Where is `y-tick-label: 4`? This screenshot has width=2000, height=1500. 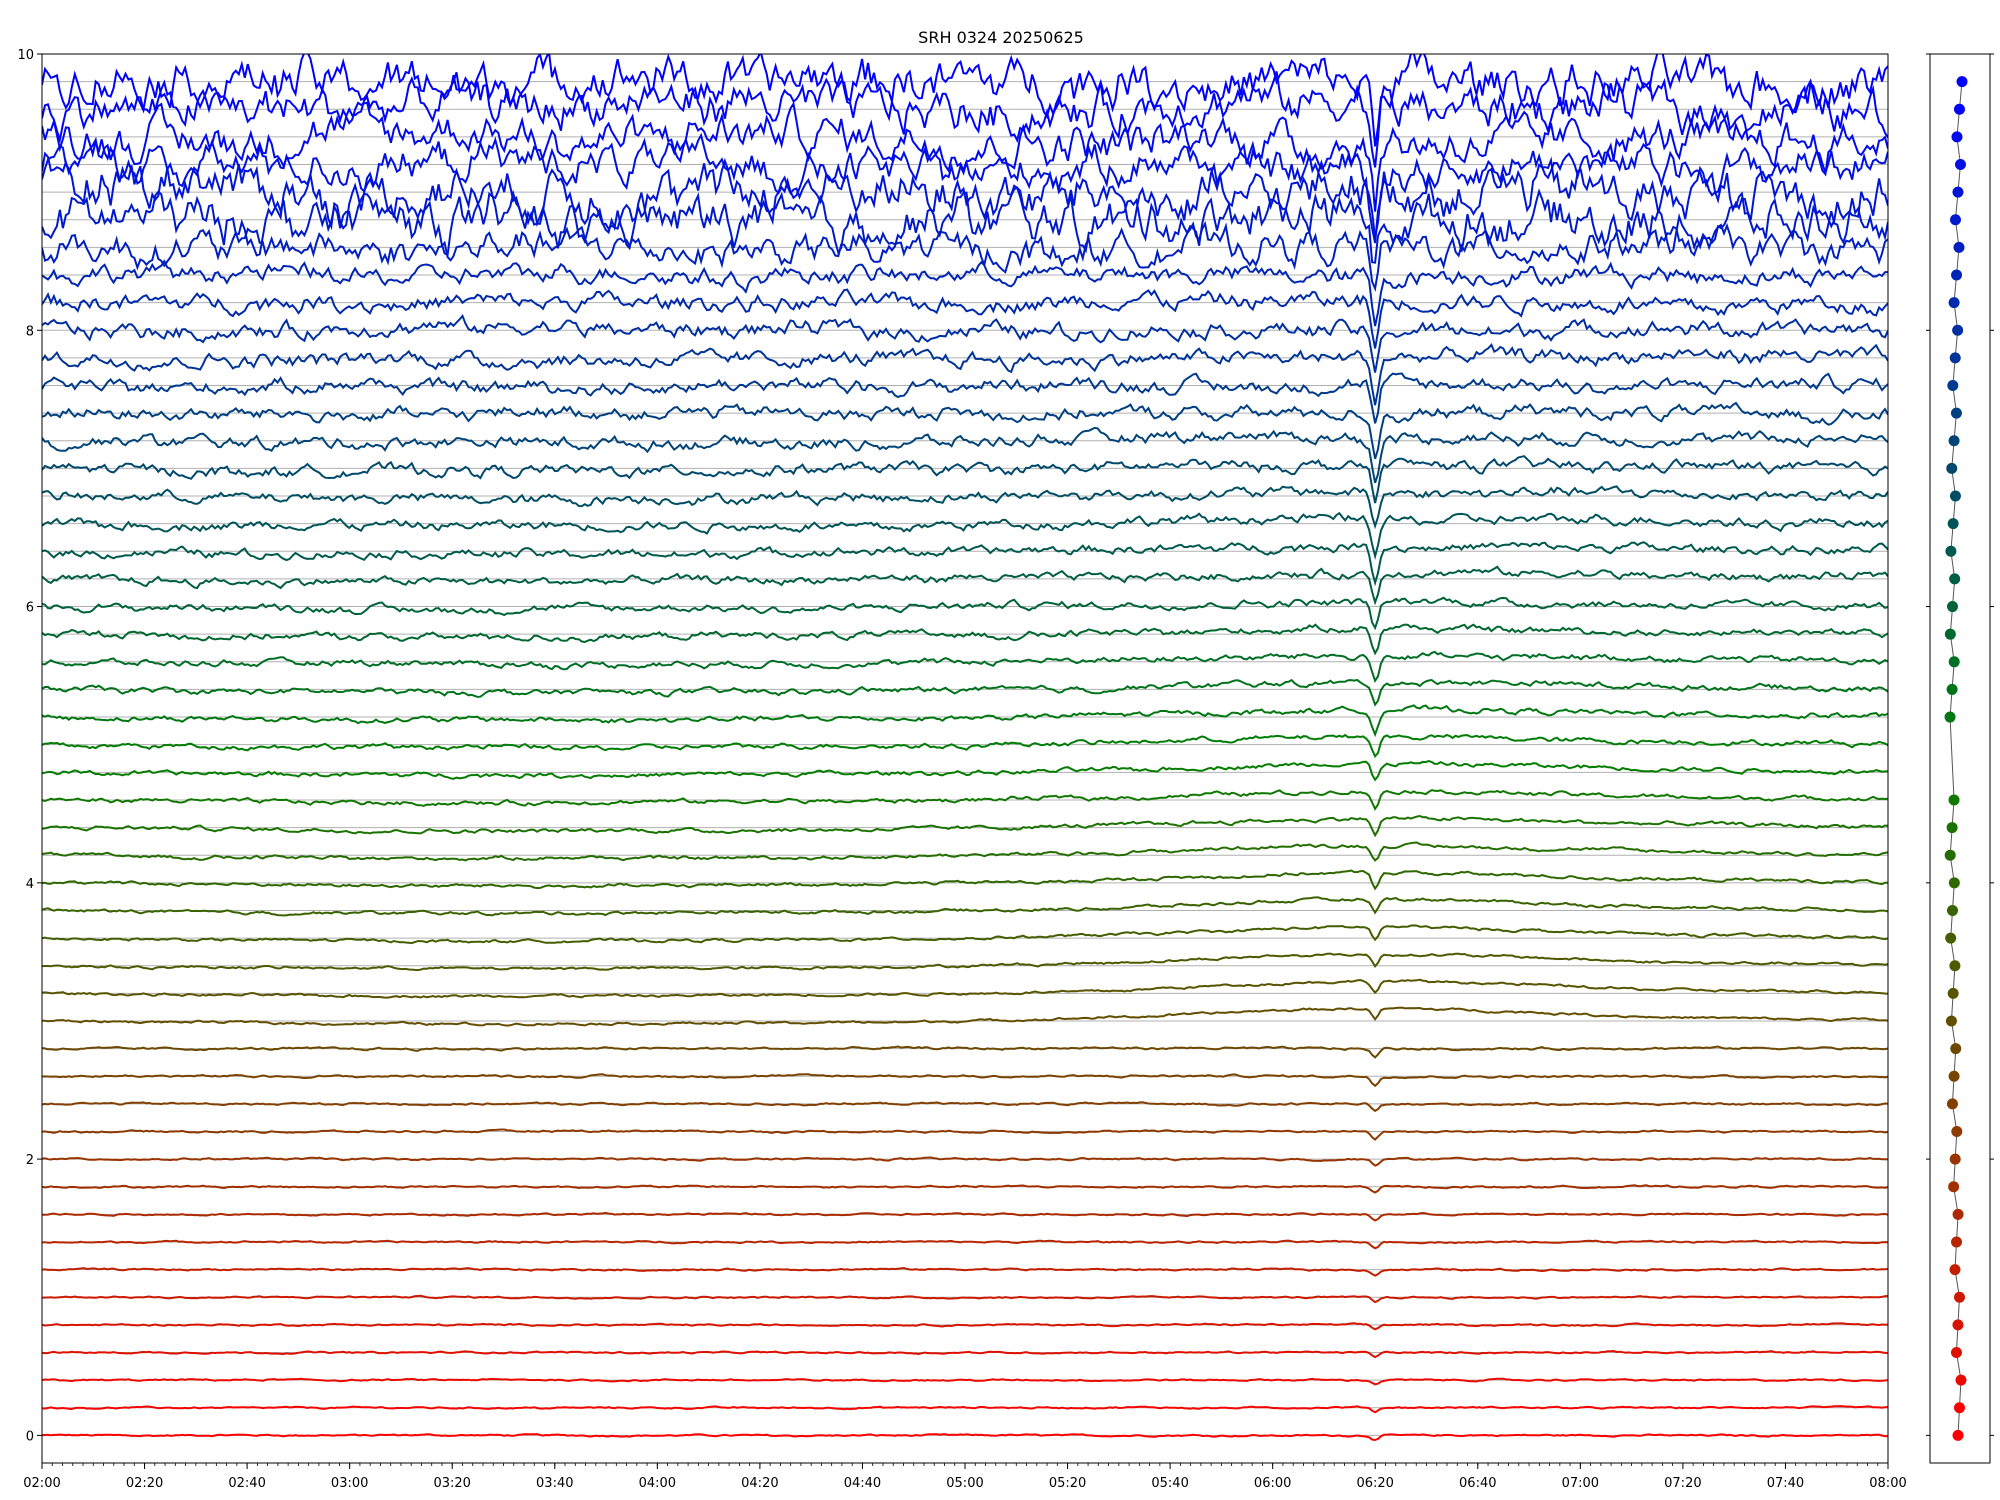
y-tick-label: 4 is located at coordinates (30, 884).